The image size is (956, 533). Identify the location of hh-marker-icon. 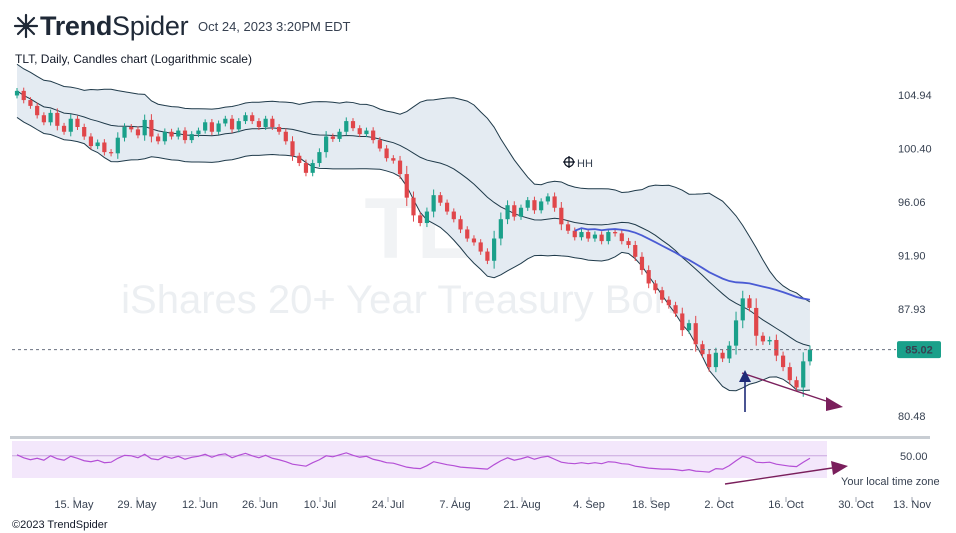
(569, 162).